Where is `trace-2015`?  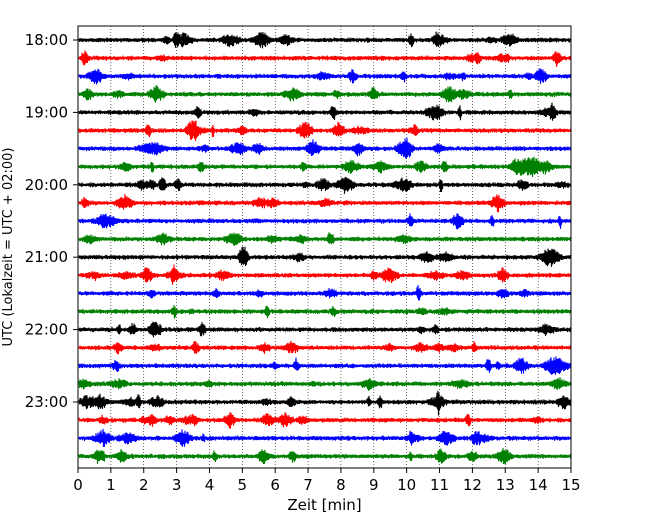
trace-2015 is located at coordinates (325, 203).